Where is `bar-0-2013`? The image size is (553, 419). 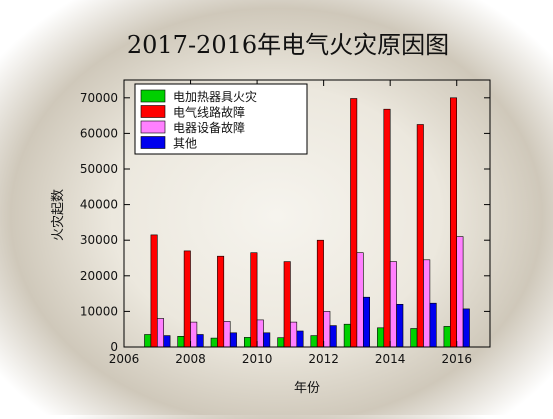 bar-0-2013 is located at coordinates (347, 335).